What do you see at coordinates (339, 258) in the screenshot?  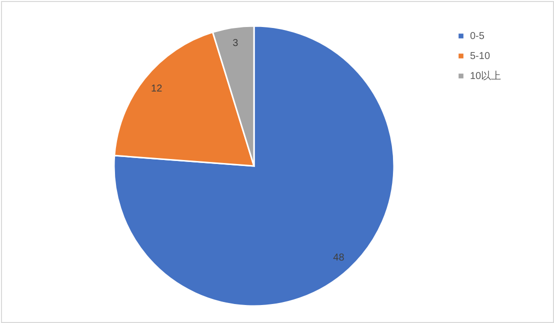 I see `data-label: 48` at bounding box center [339, 258].